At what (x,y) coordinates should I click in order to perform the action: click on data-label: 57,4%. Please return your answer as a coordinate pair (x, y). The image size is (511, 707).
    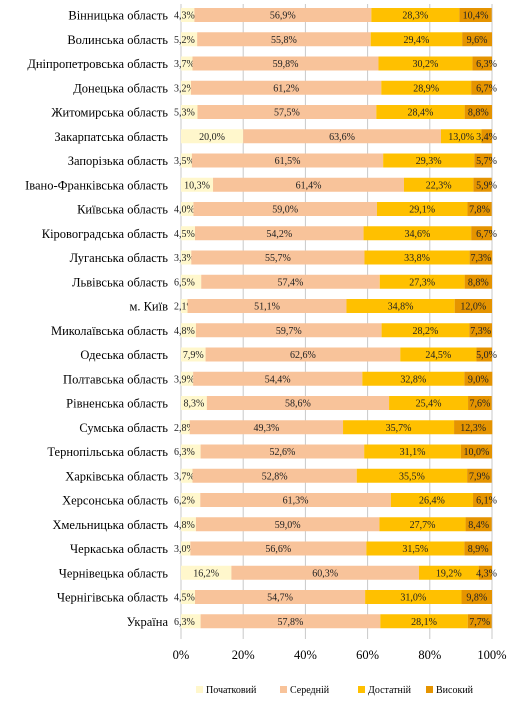
    Looking at the image, I should click on (291, 282).